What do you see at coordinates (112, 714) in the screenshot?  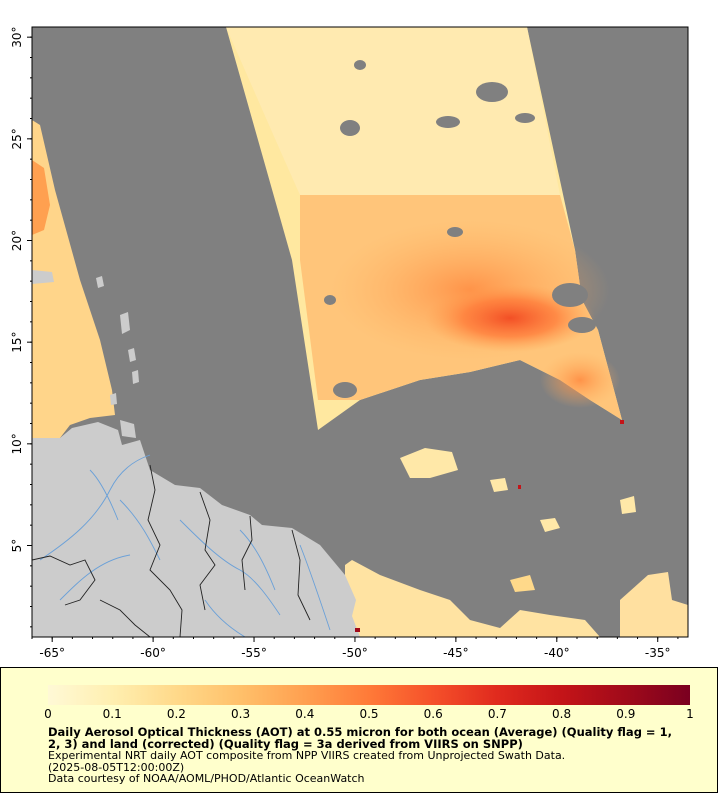 I see `colorbar-tick-label: 0.1` at bounding box center [112, 714].